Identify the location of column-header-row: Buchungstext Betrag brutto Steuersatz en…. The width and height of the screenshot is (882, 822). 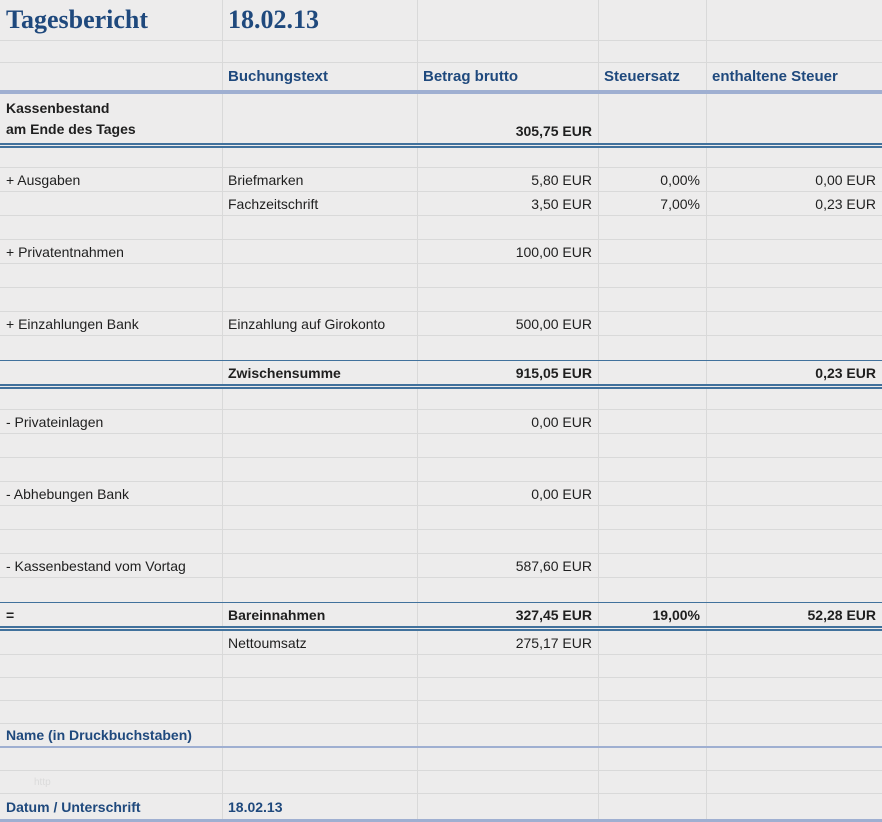
(441, 78).